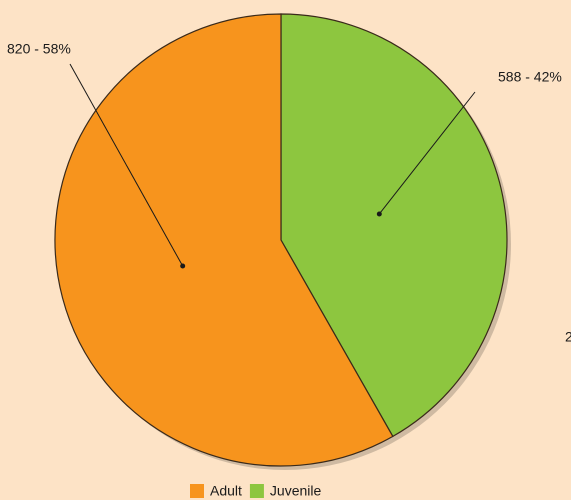  What do you see at coordinates (226, 491) in the screenshot?
I see `legend-label: Adult` at bounding box center [226, 491].